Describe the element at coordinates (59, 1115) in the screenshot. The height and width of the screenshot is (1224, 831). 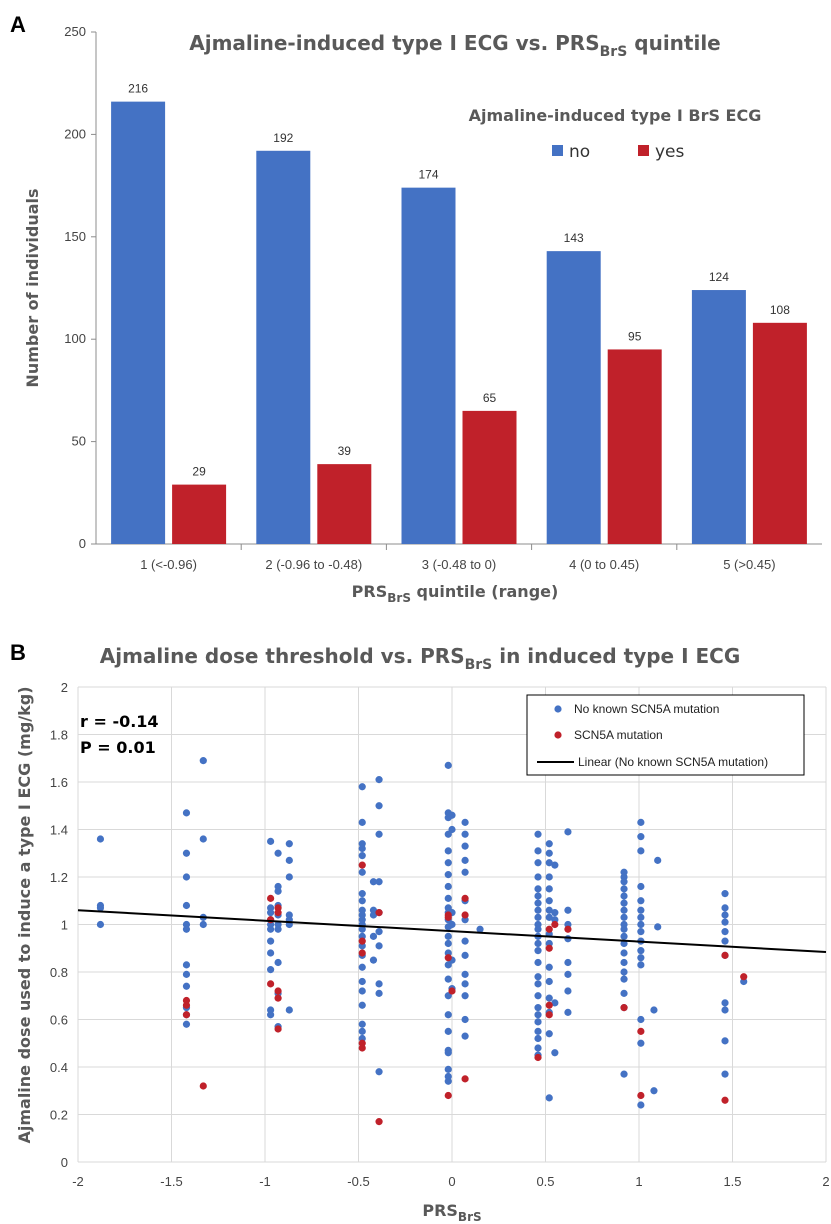
I see `panel-b-y-tick-label: 0.2` at that location.